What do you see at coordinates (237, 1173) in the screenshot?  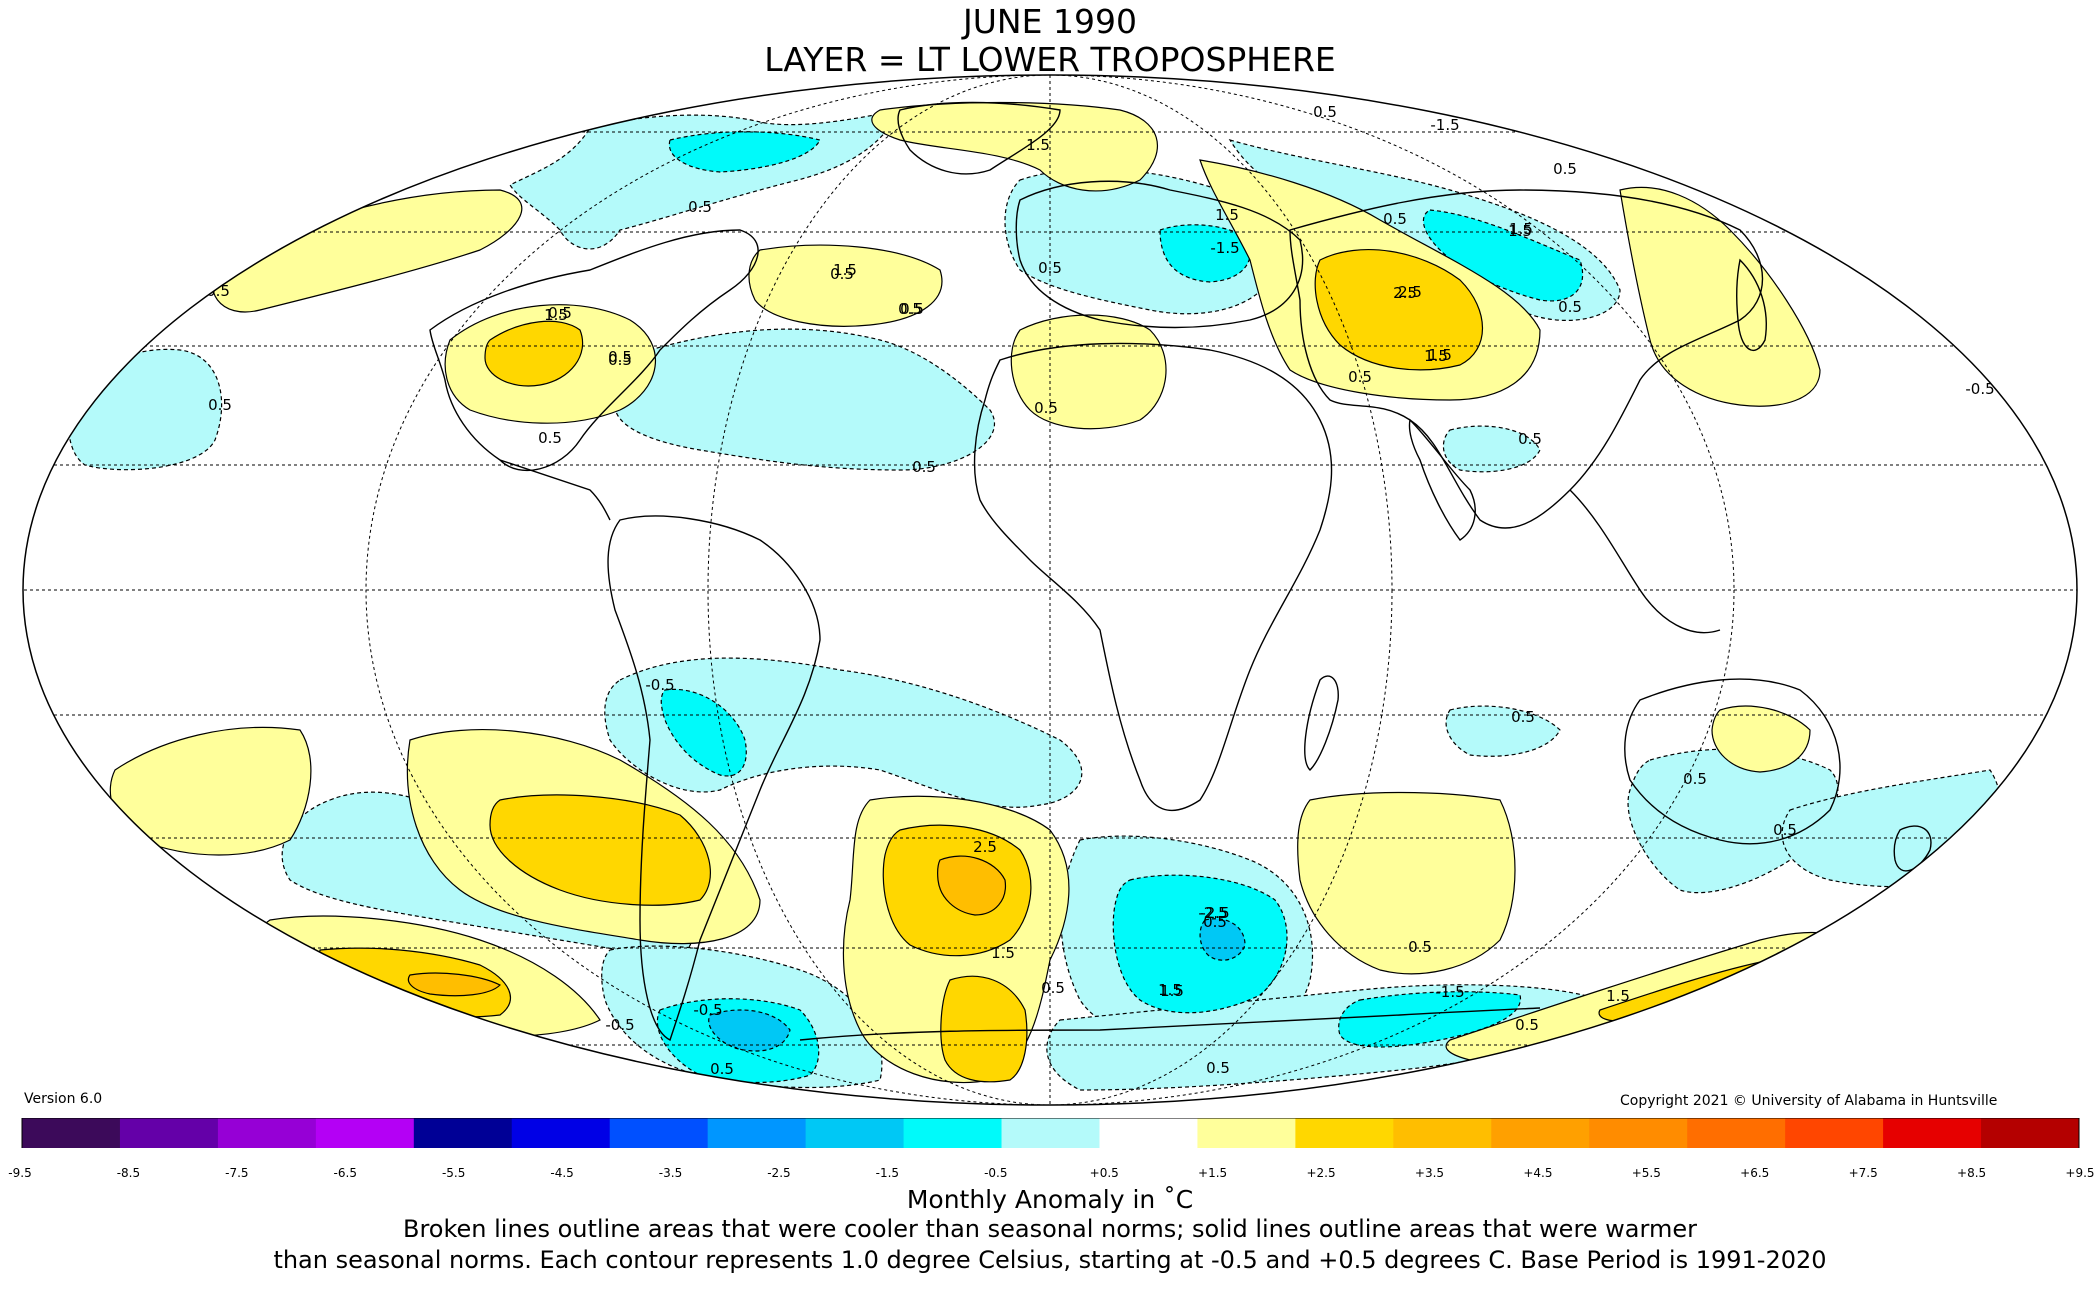 I see `colorbar-tick-label: -7.5` at bounding box center [237, 1173].